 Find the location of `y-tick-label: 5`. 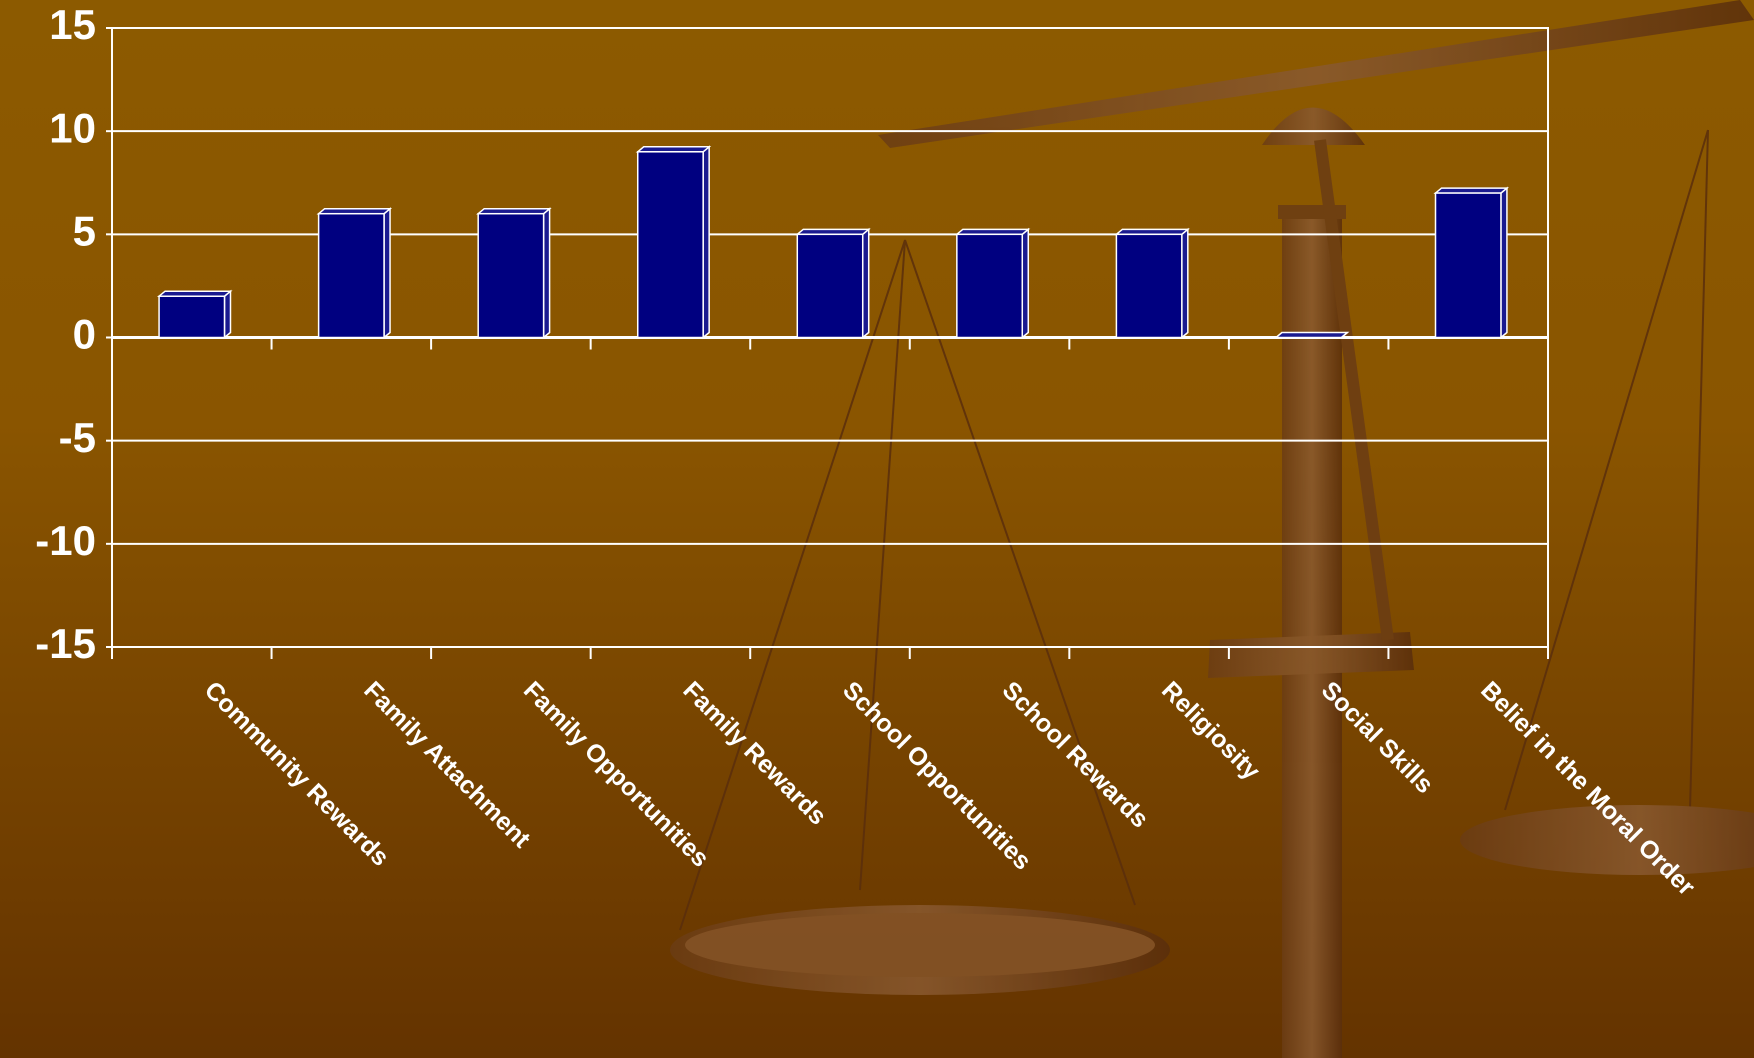

y-tick-label: 5 is located at coordinates (84, 230).